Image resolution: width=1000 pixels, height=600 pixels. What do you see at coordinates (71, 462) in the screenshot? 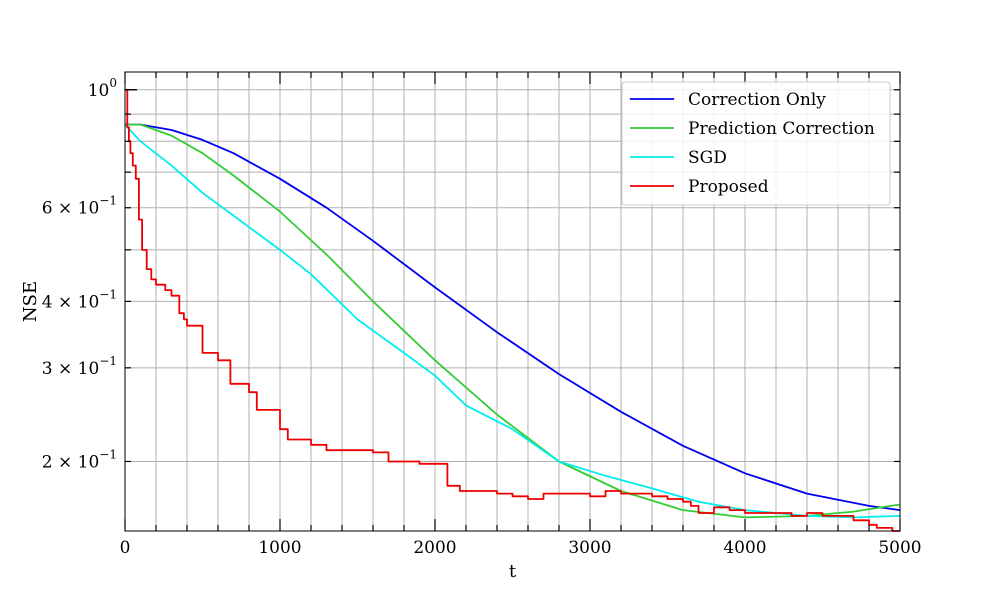
I see `y-tick-base: 2 × 10` at bounding box center [71, 462].